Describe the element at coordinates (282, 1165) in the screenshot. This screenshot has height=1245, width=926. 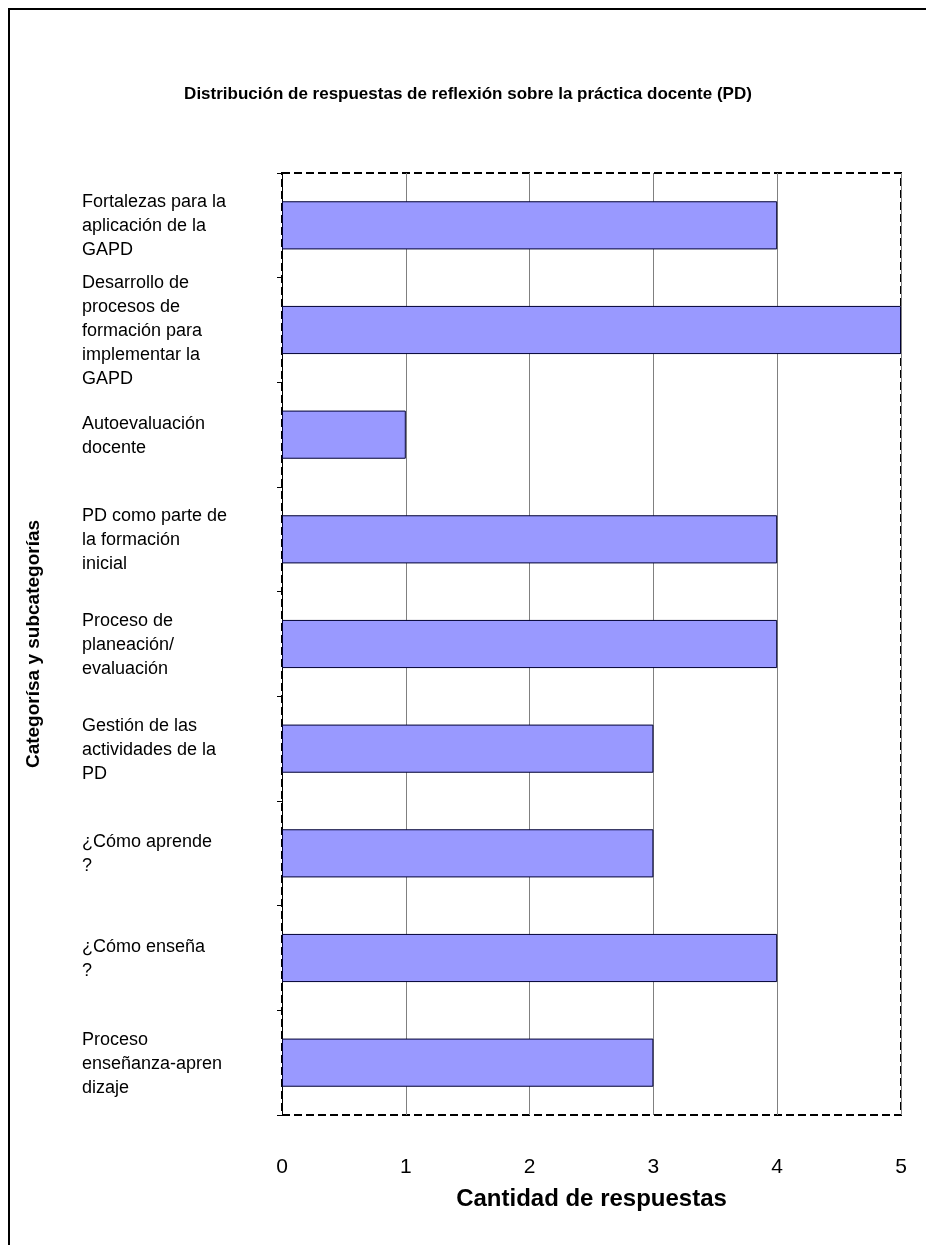
I see `x-tick-label: 0` at that location.